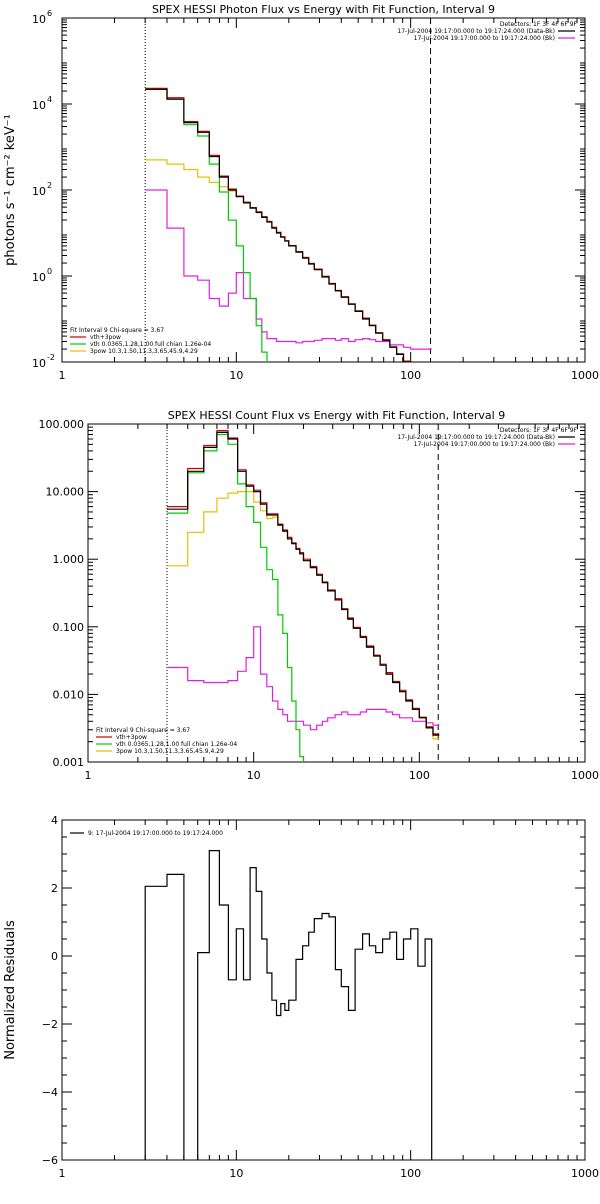 The width and height of the screenshot is (600, 1204). What do you see at coordinates (49, 99) in the screenshot?
I see `y-tick-exponent: 4` at bounding box center [49, 99].